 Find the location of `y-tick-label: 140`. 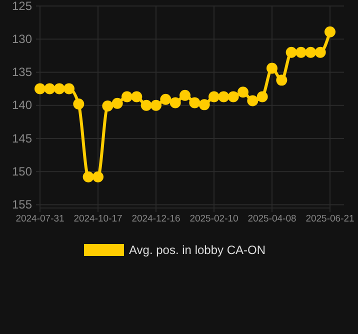

y-tick-label: 140 is located at coordinates (22, 105).